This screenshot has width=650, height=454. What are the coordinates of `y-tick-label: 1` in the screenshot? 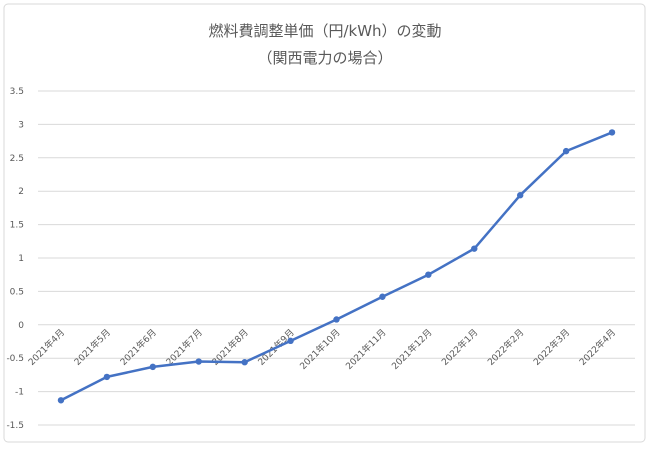 It's located at (21, 259).